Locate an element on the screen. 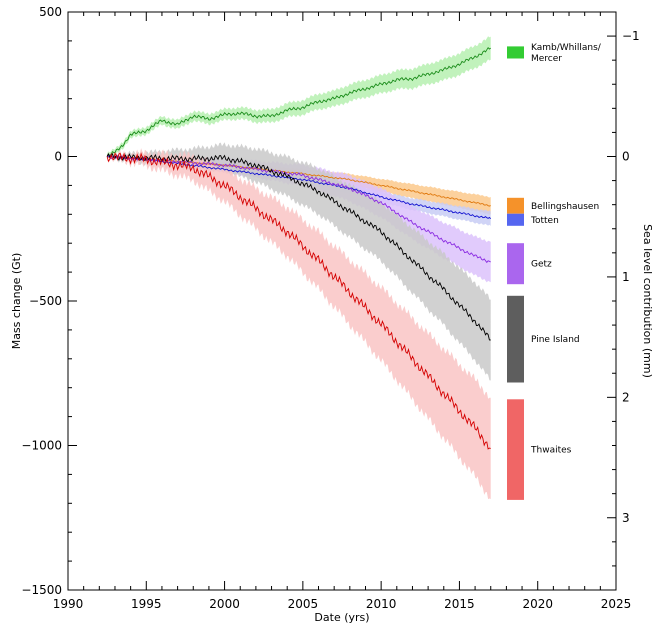 The height and width of the screenshot is (628, 660). y-tick-label: 0 is located at coordinates (58, 157).